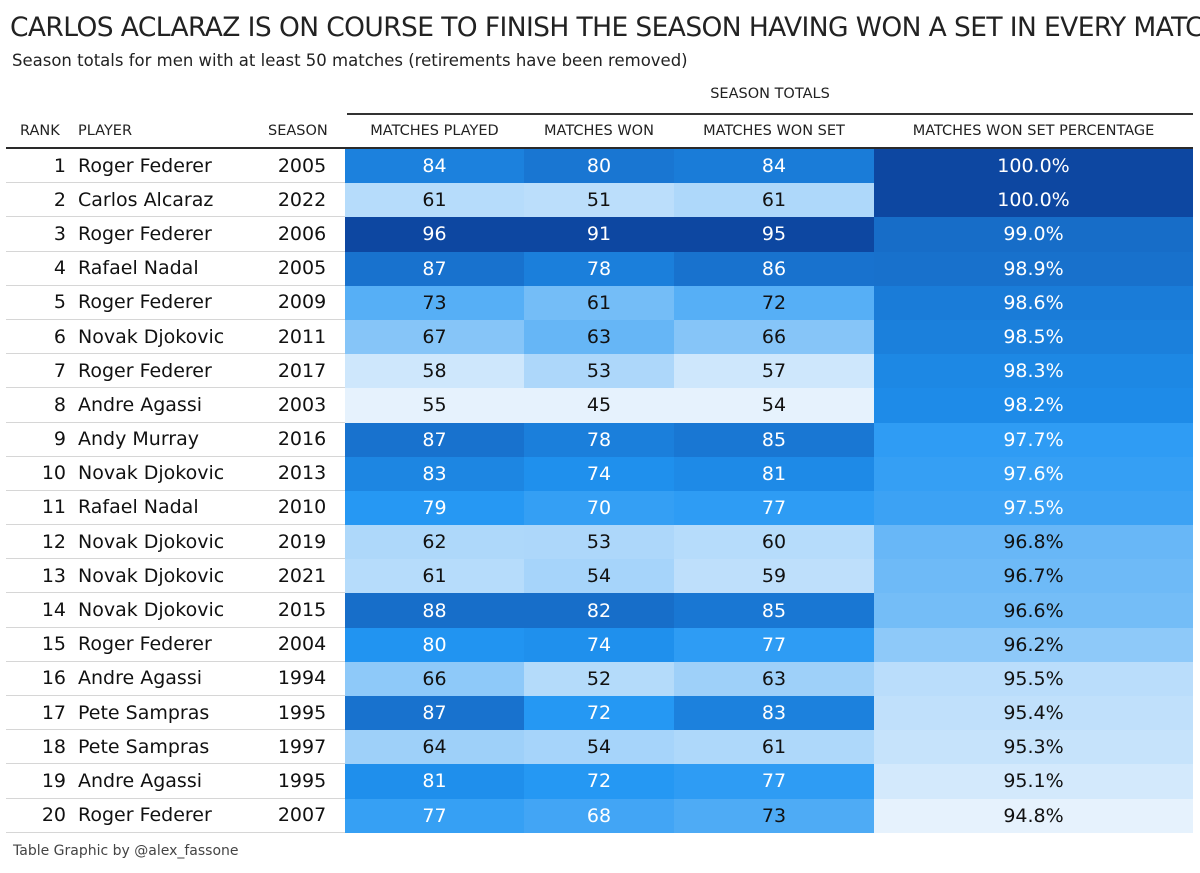 Image resolution: width=1200 pixels, height=873 pixels. What do you see at coordinates (1033, 713) in the screenshot?
I see `percentage-cell: 95.4%` at bounding box center [1033, 713].